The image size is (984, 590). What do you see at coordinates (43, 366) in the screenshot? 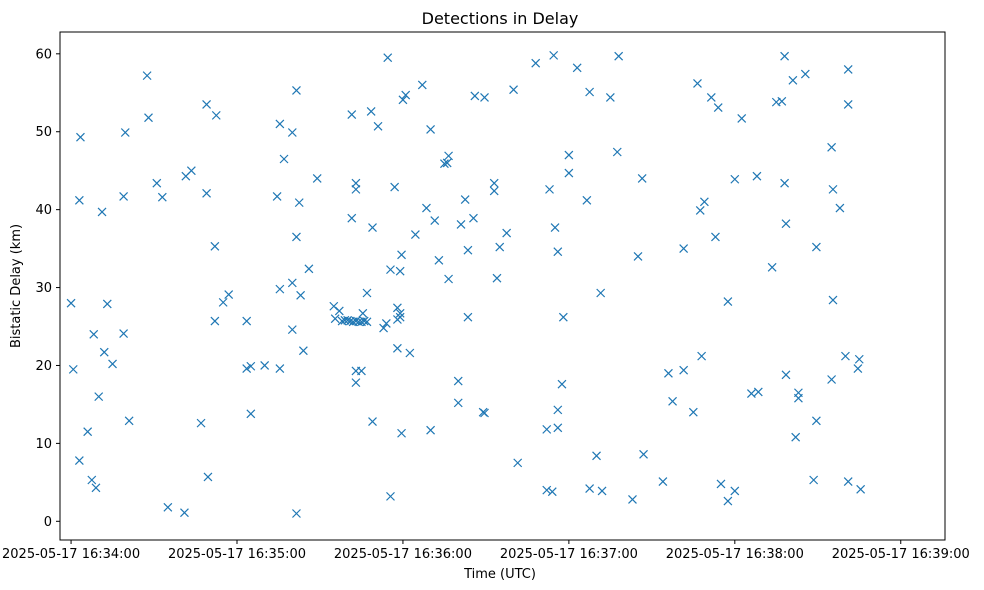
I see `y-tick-label: 20` at bounding box center [43, 366].